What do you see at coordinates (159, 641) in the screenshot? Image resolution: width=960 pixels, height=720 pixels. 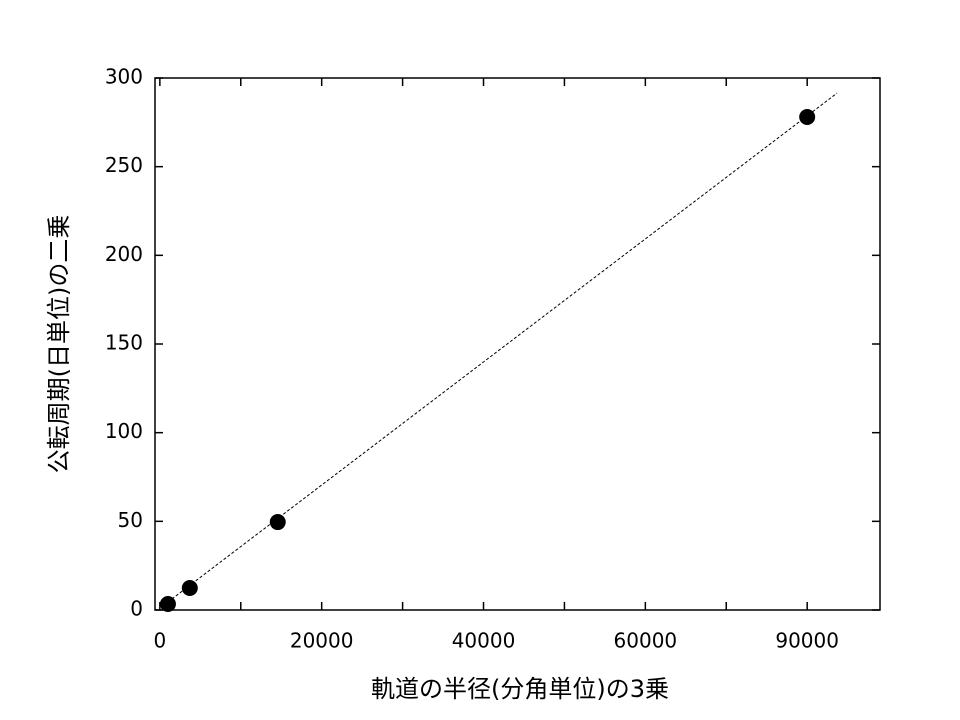 I see `x-tick-label: 0` at bounding box center [159, 641].